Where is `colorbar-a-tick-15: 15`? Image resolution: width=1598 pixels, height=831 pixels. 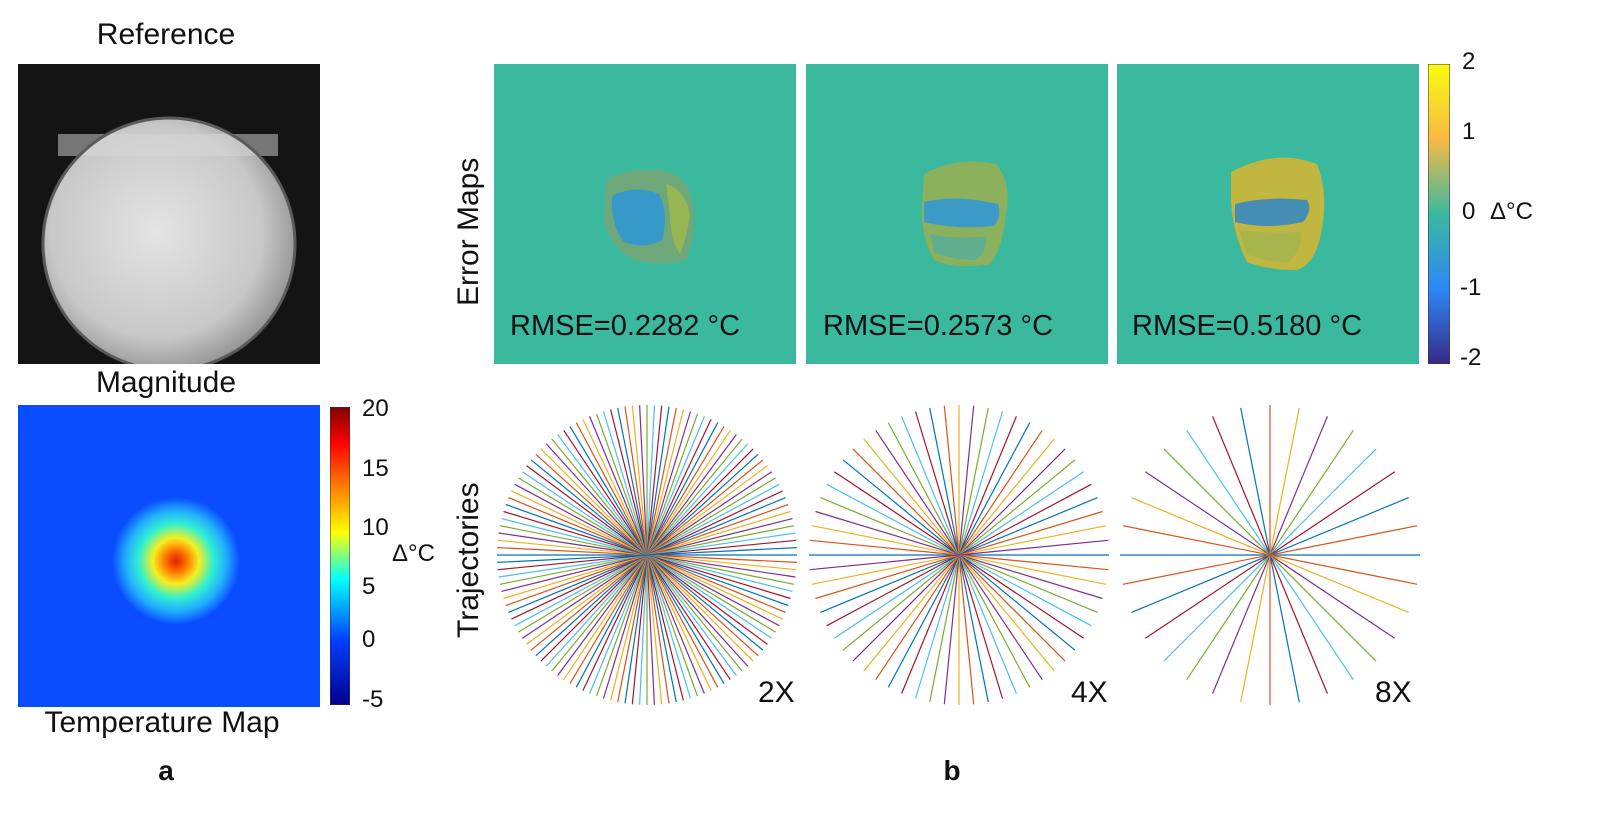 colorbar-a-tick-15: 15 is located at coordinates (375, 468).